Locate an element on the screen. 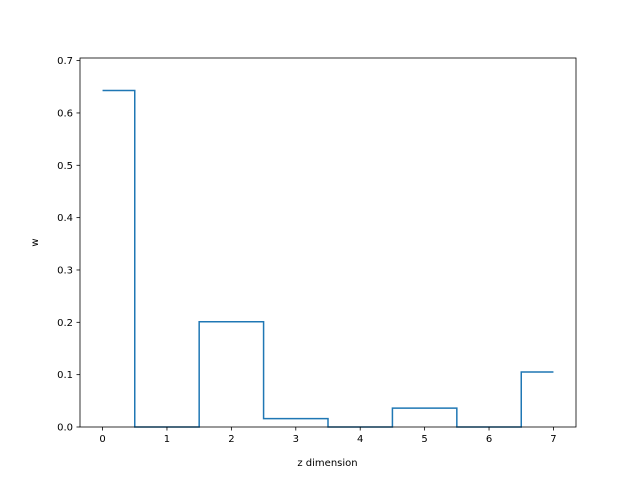 This screenshot has height=484, width=640. x-tick-label: 5 is located at coordinates (424, 439).